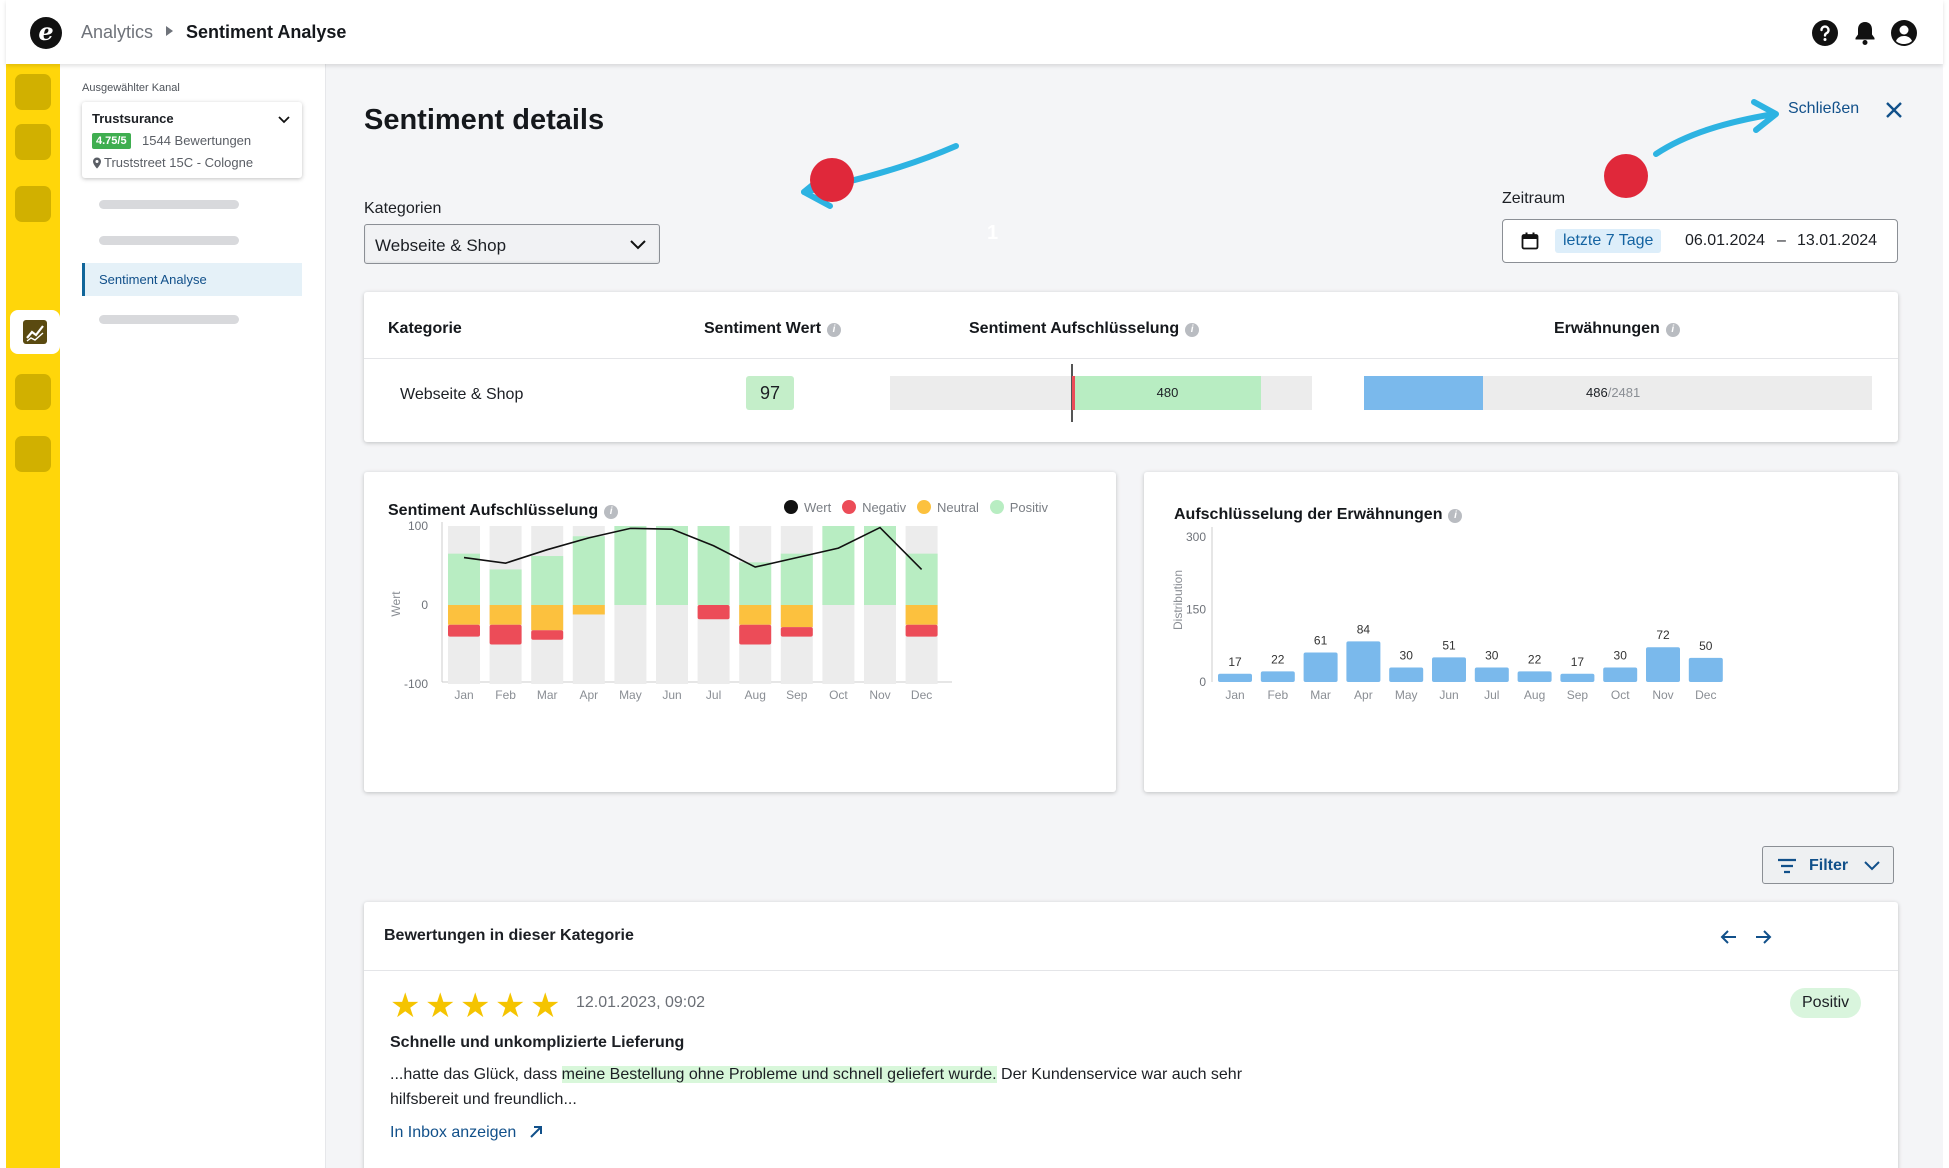  Describe the element at coordinates (1828, 865) in the screenshot. I see `filter-button: Filter` at that location.